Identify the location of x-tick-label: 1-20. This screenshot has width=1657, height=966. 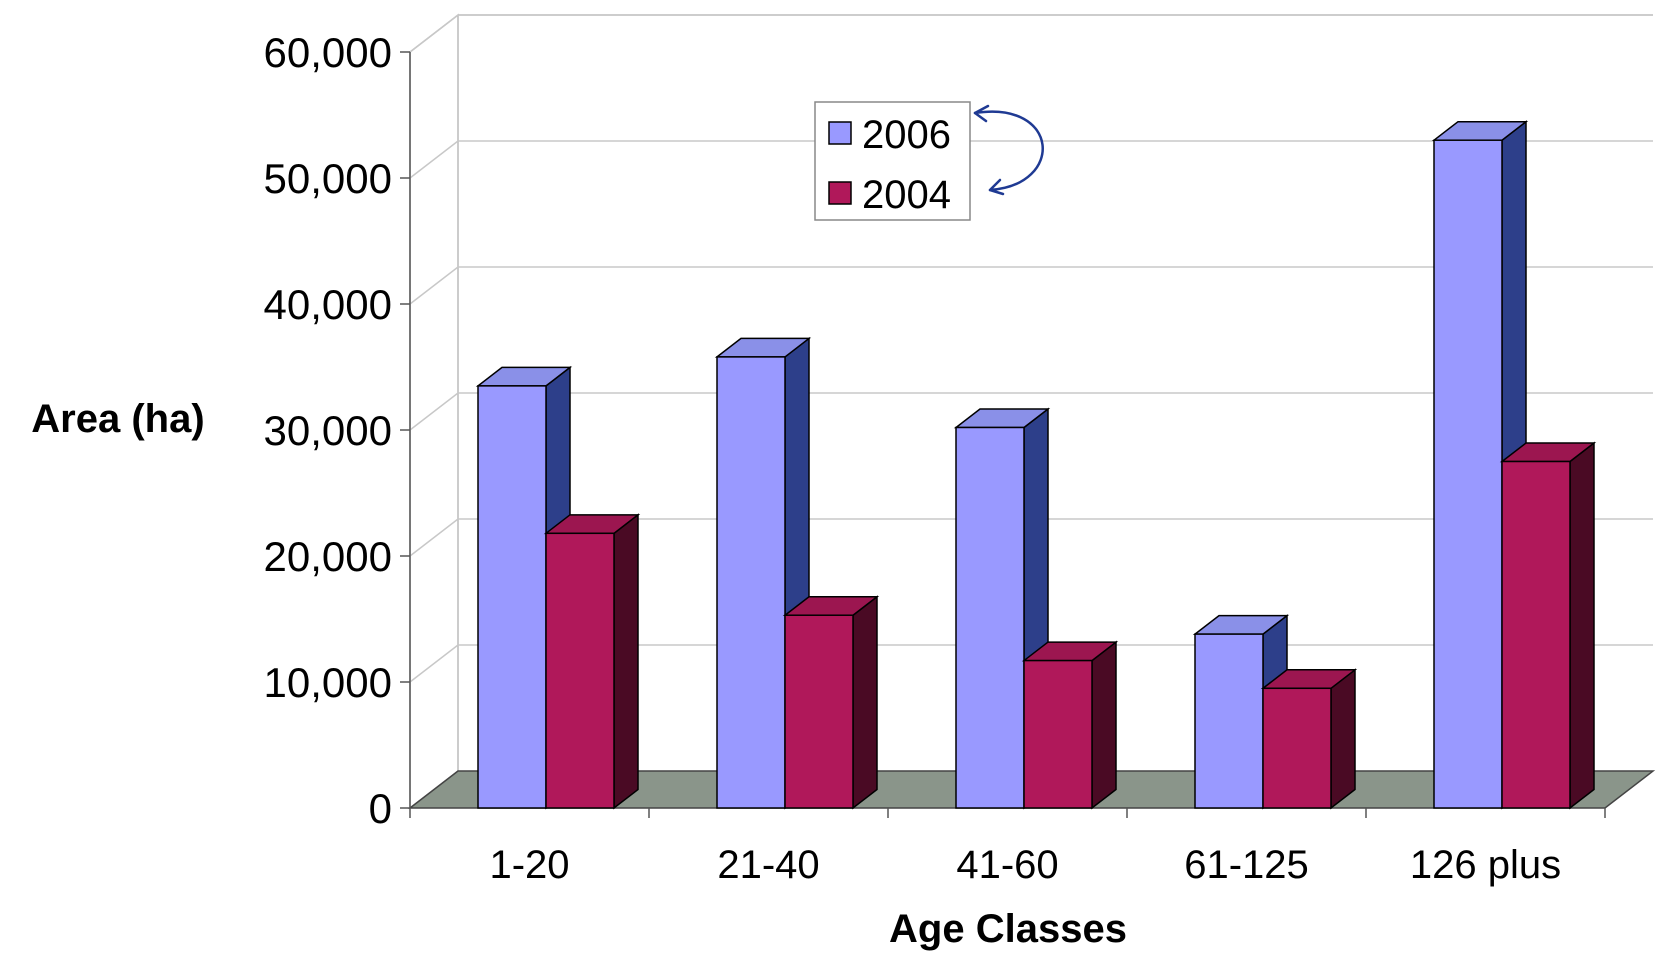
(529, 865).